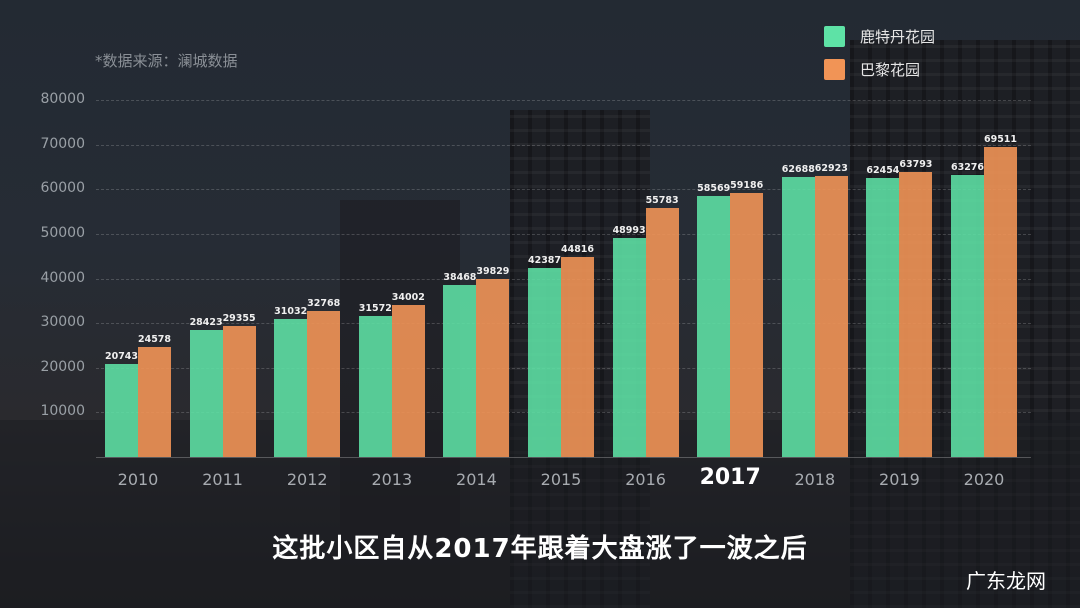 The width and height of the screenshot is (1080, 608). I want to click on bar-value-label: 42387, so click(544, 260).